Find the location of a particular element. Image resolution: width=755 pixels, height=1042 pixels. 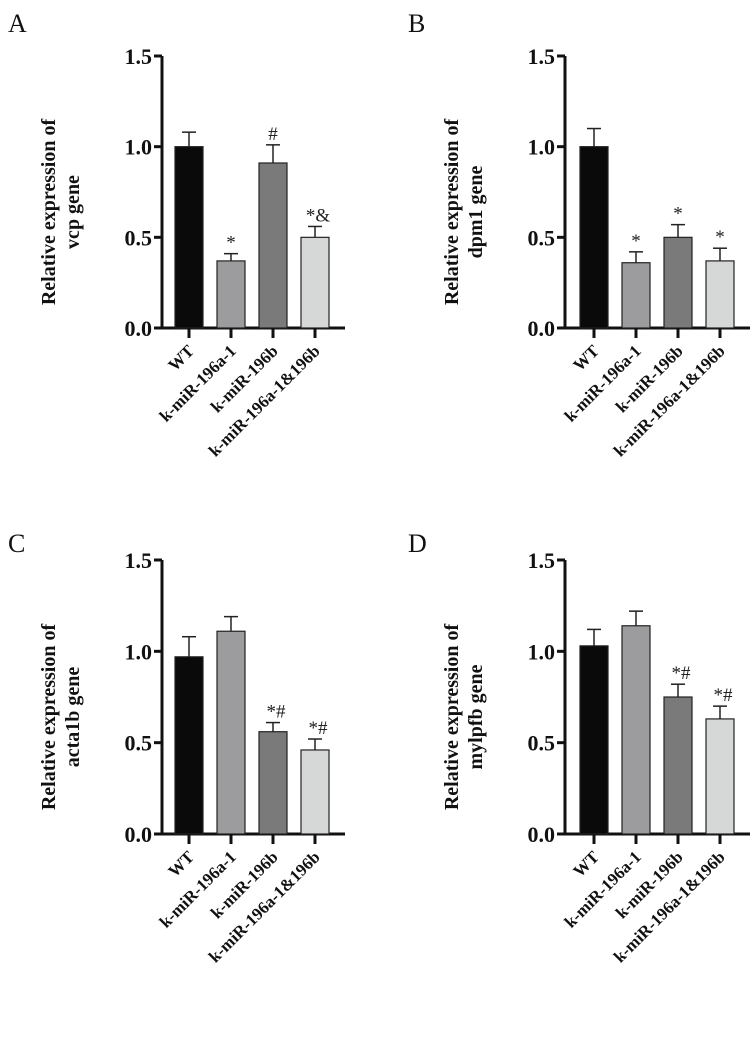

y-axis-title-line2: vcp gene is located at coordinates (73, 212).